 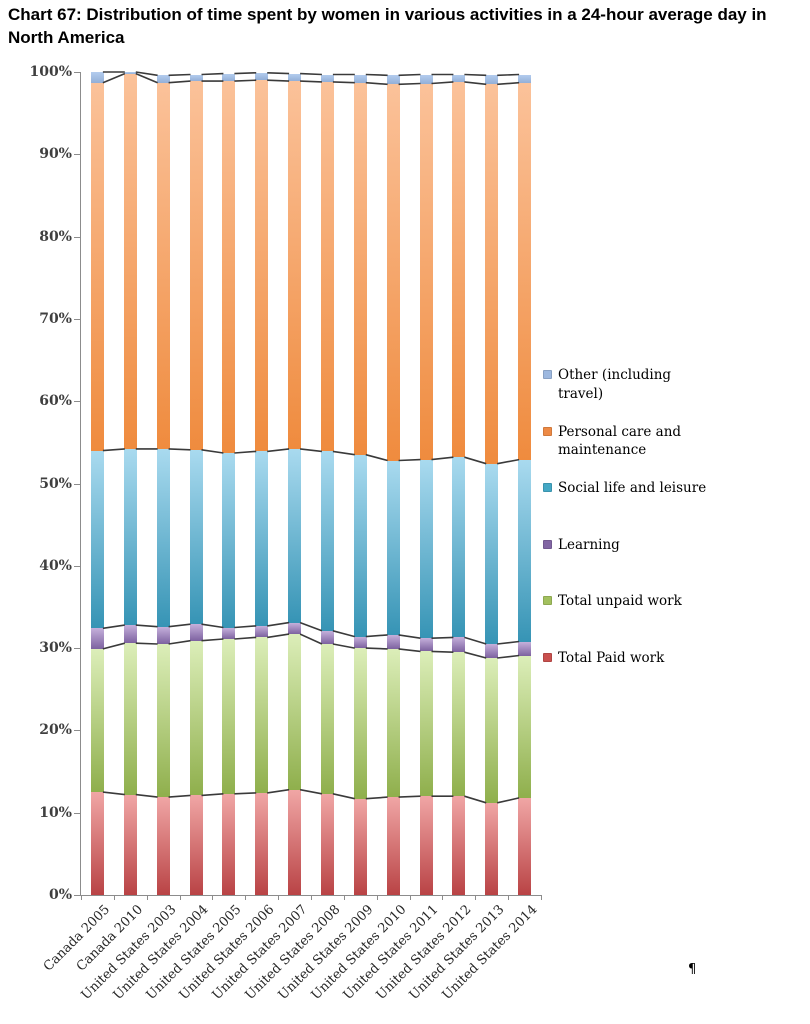 What do you see at coordinates (625, 677) in the screenshot?
I see `legend-item-total-paid-work: Total Paid work` at bounding box center [625, 677].